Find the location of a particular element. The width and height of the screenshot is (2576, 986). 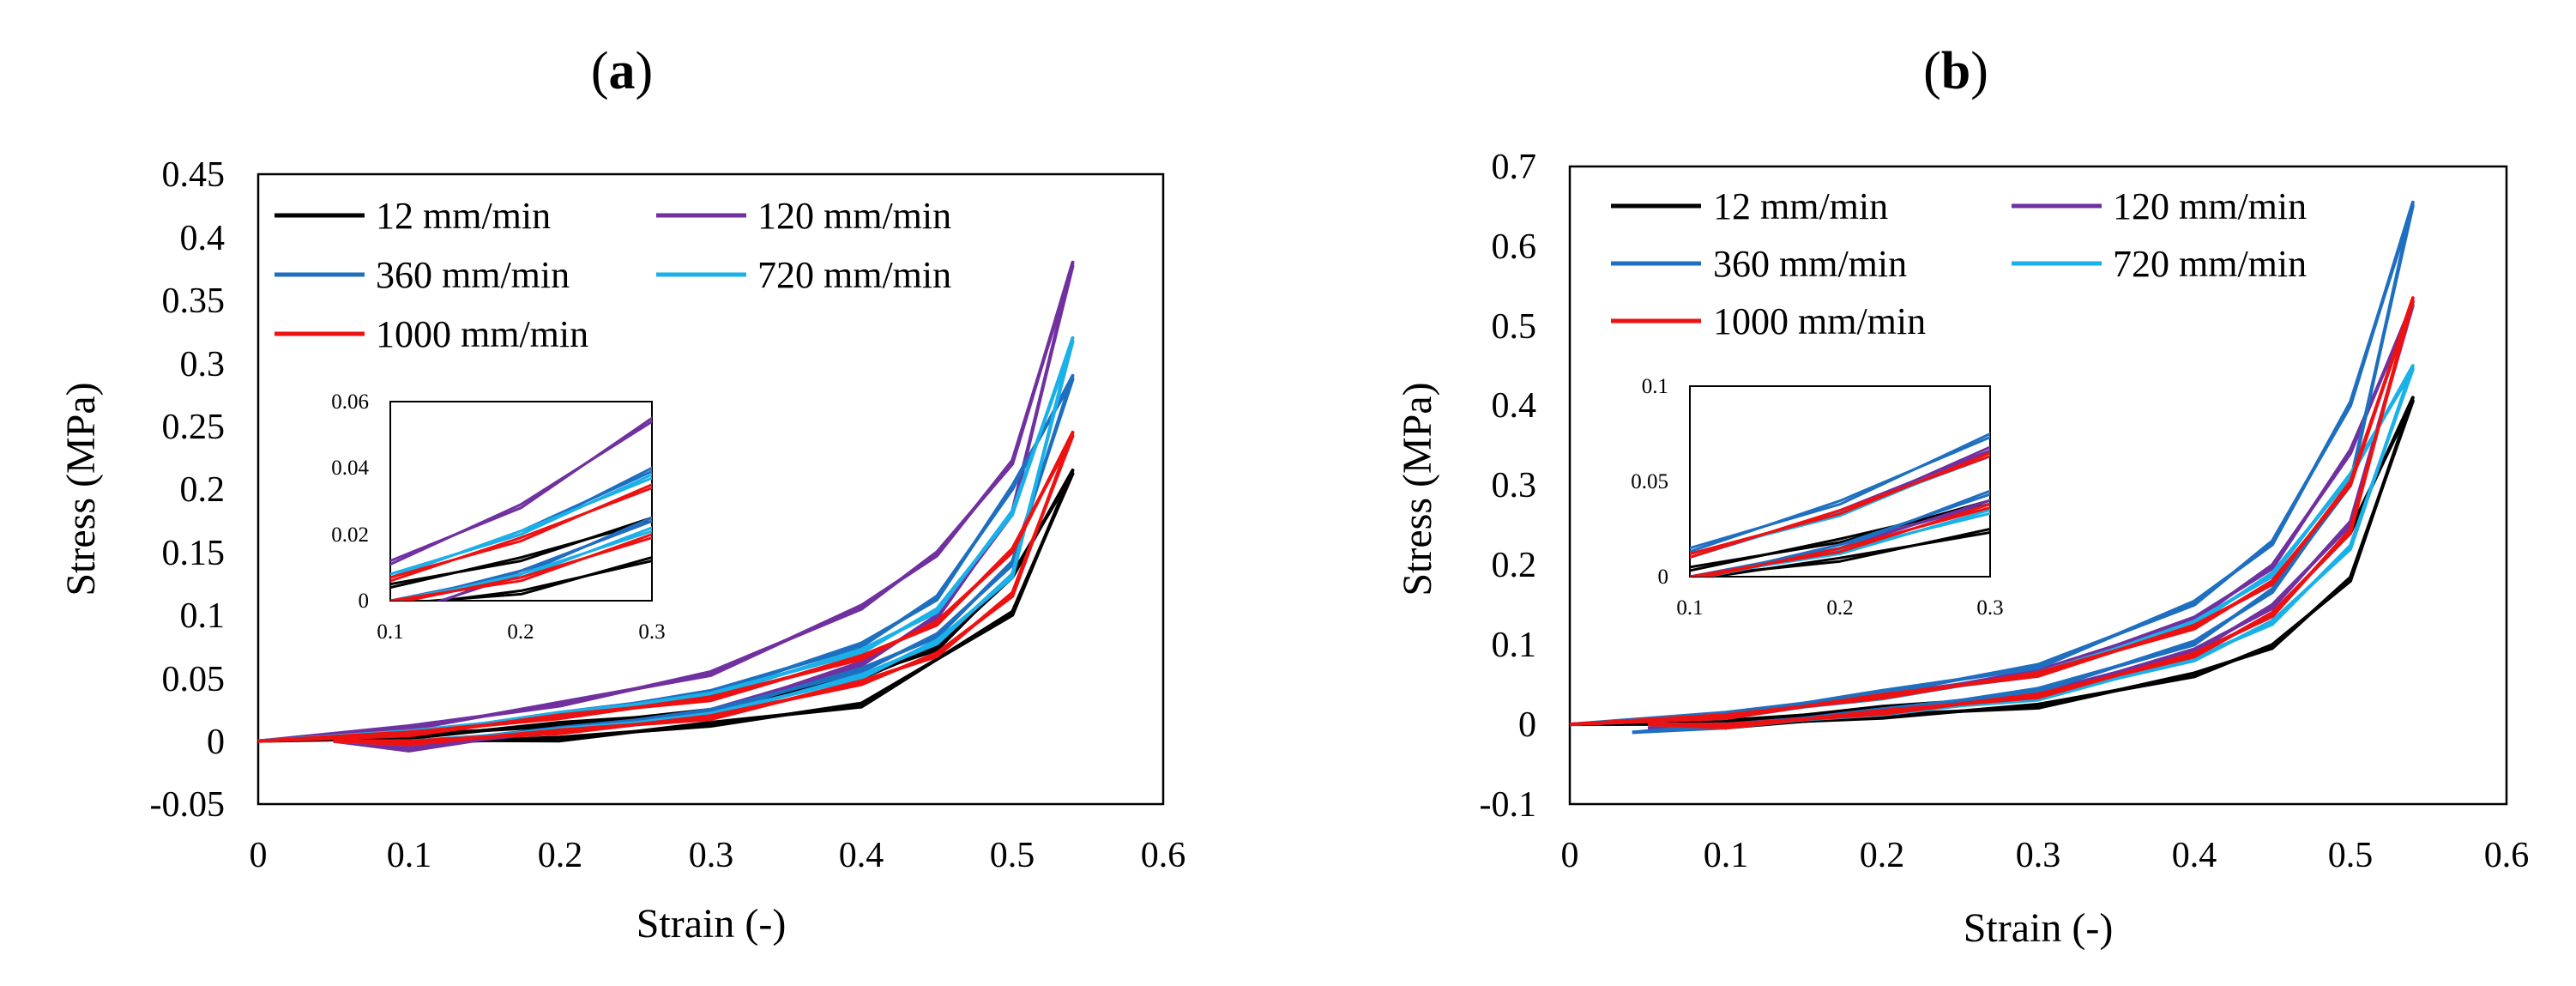

panel-a-x-tick: 0 is located at coordinates (259, 855).